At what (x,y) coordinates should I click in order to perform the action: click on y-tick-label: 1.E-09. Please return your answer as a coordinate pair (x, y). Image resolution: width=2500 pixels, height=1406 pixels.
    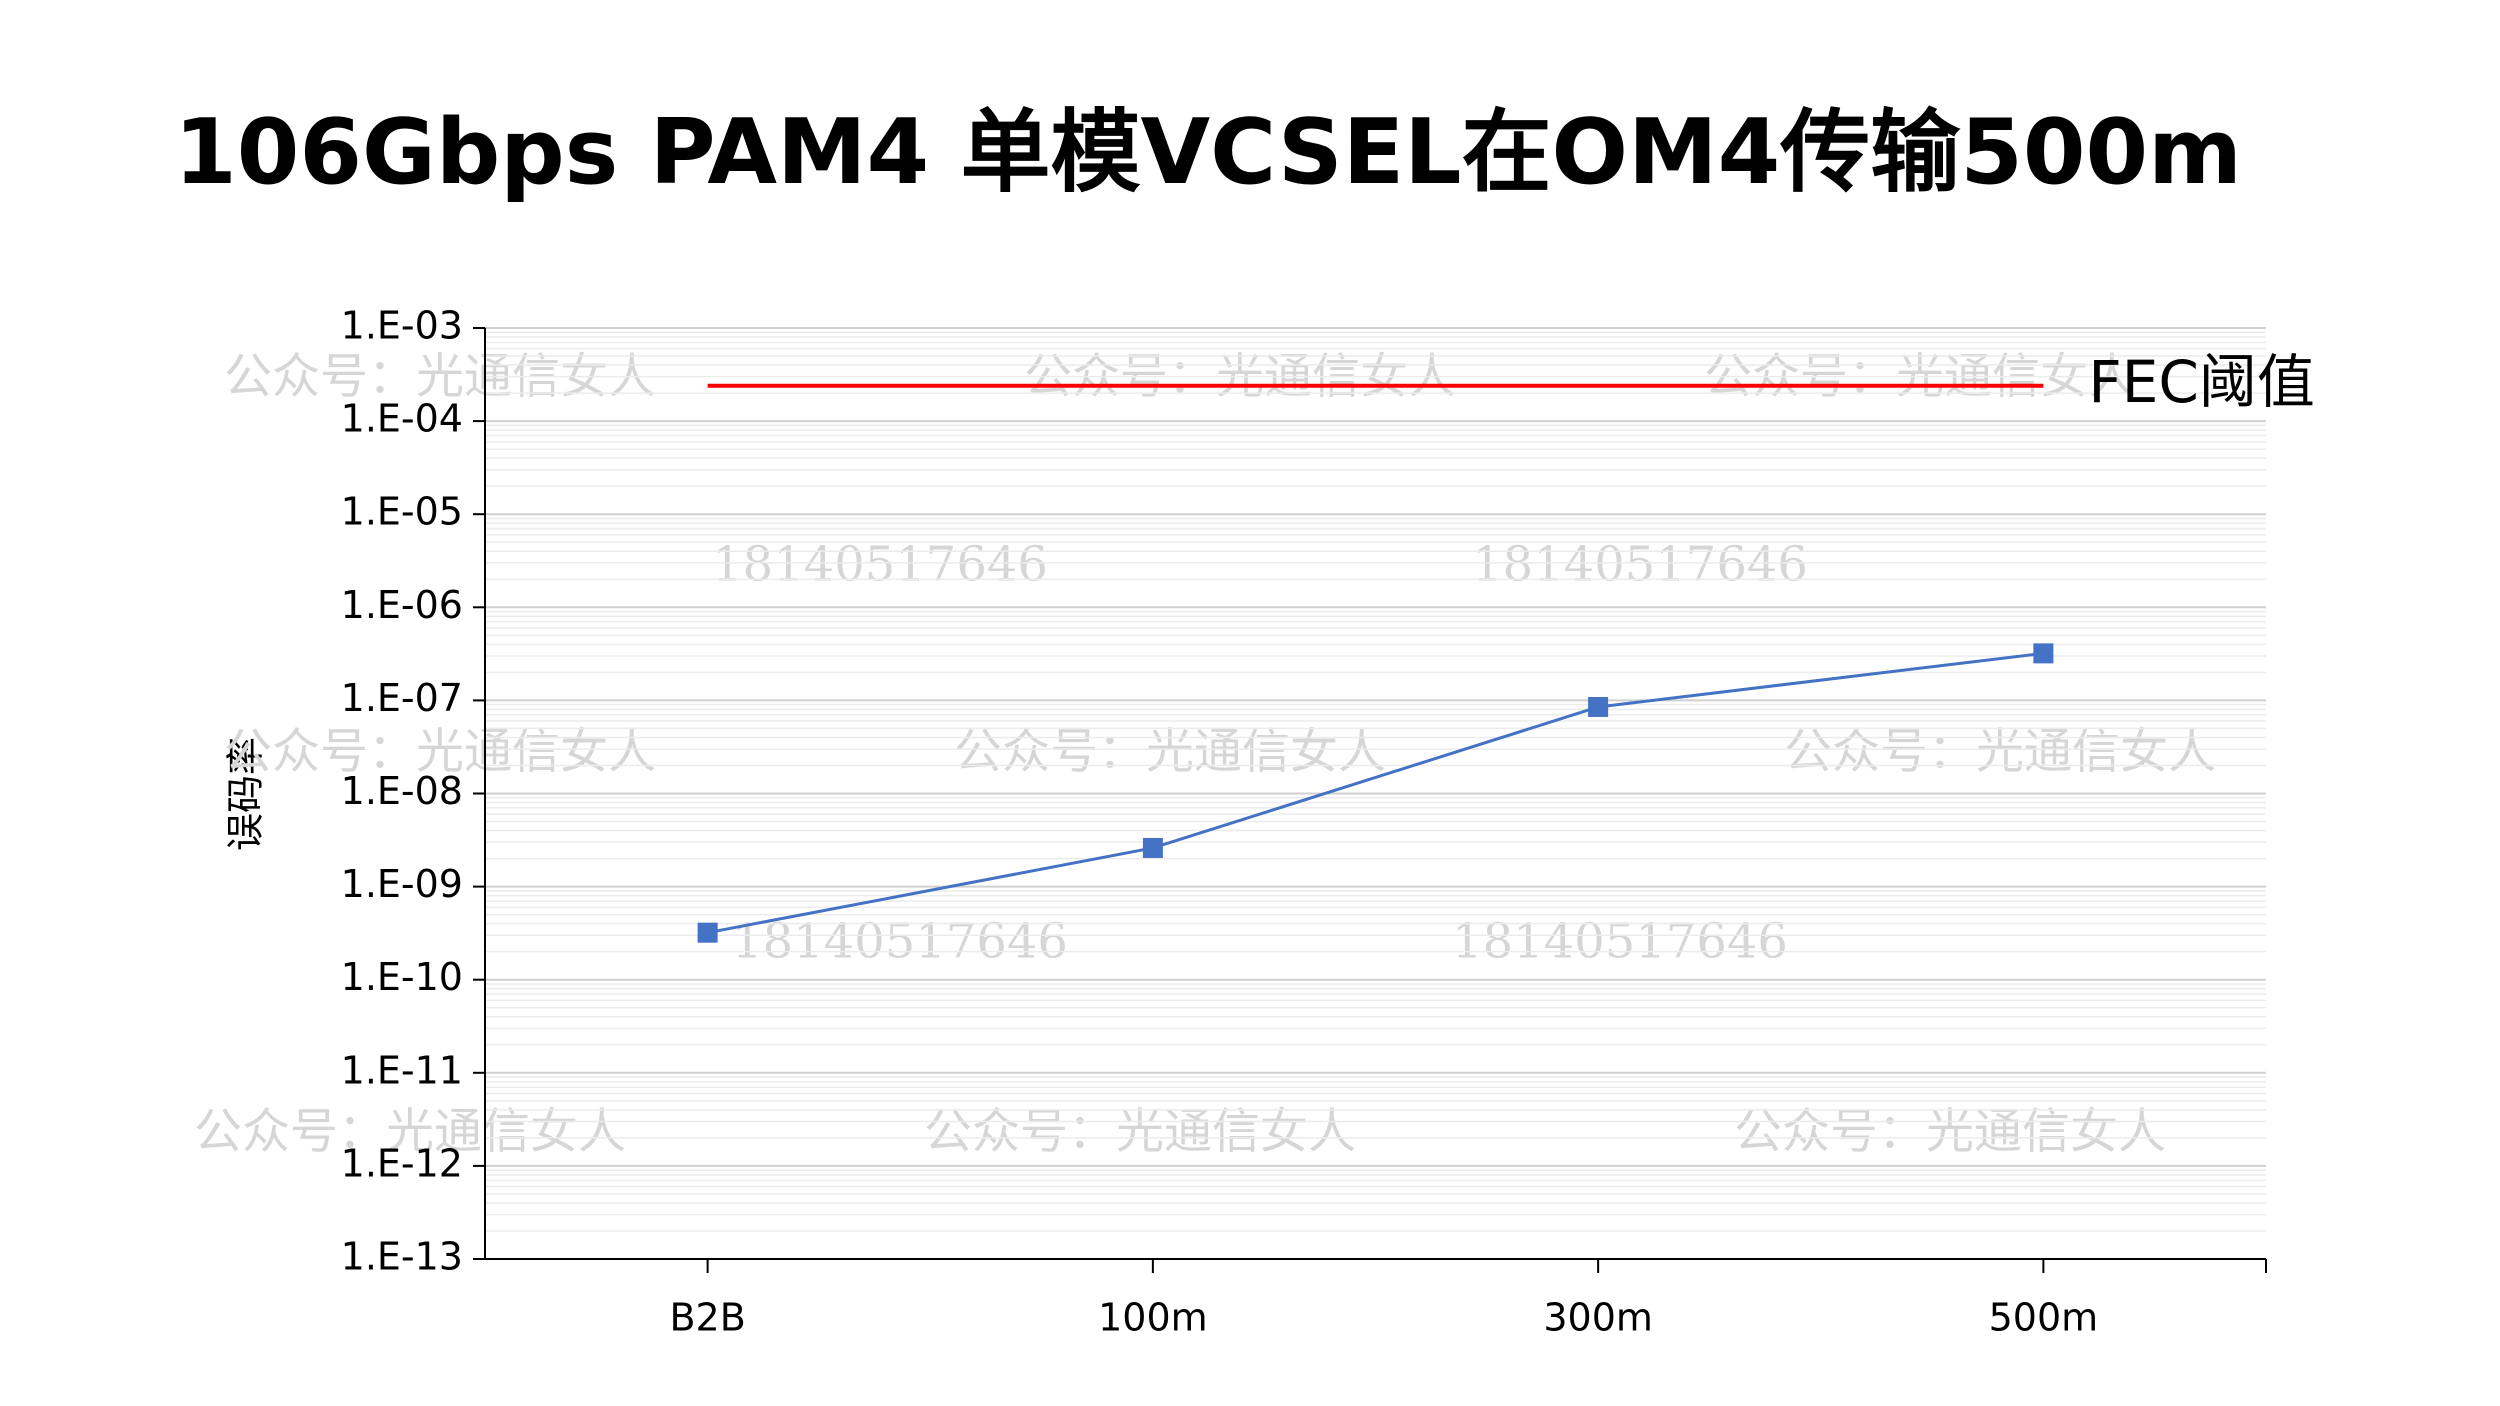
    Looking at the image, I should click on (402, 884).